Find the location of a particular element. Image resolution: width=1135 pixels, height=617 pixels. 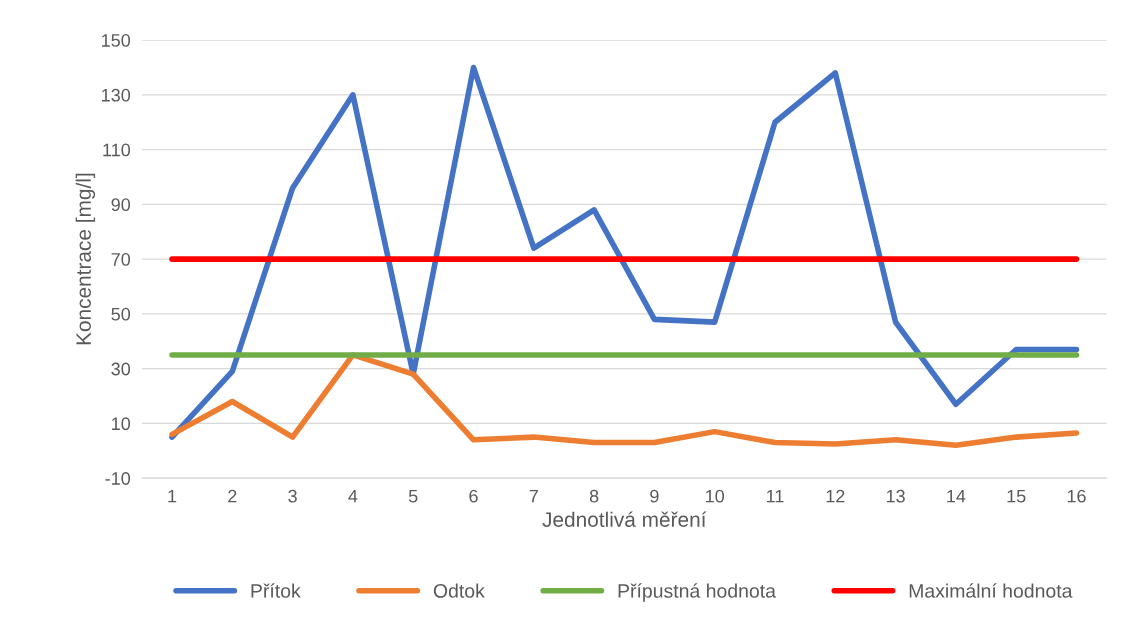

y-tick-label: 90 is located at coordinates (121, 205).